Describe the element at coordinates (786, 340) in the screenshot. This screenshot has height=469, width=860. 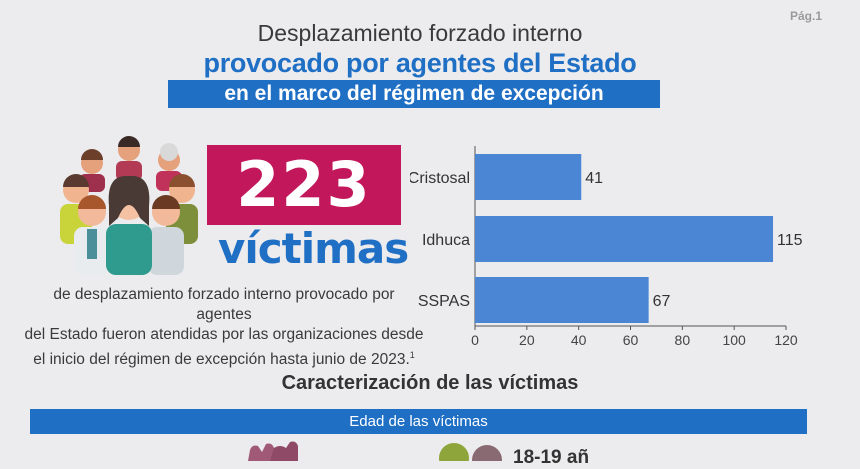
I see `x-tick-label-120: 120` at that location.